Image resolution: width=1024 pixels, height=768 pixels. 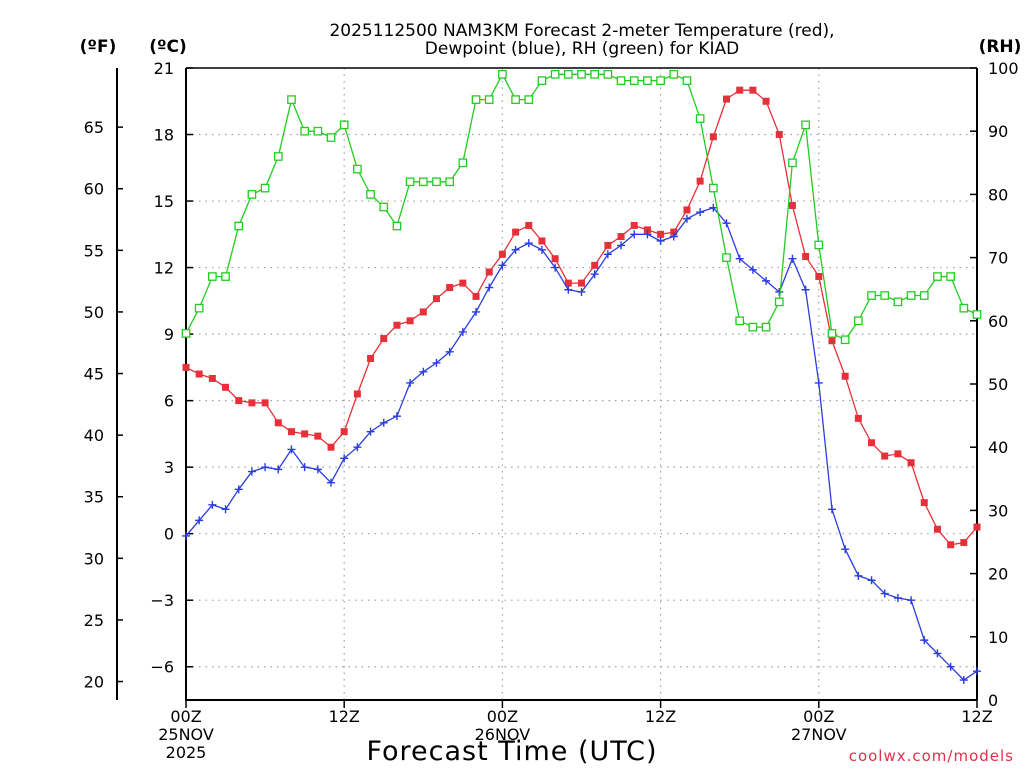 What do you see at coordinates (169, 534) in the screenshot?
I see `celsius-tick-label: 0` at bounding box center [169, 534].